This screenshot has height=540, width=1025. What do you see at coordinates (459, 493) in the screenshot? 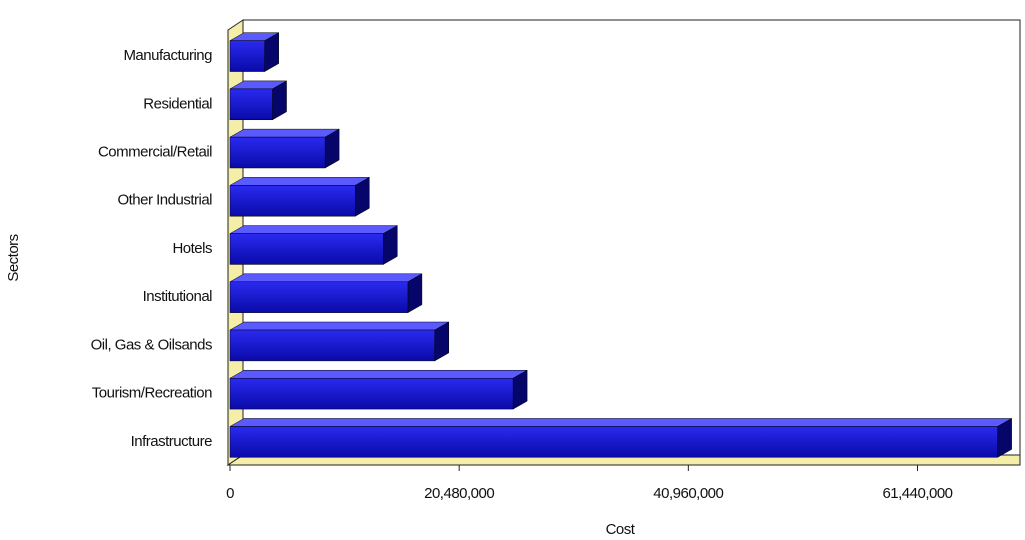
I see `x-tick-label: 20,480,000` at bounding box center [459, 493].